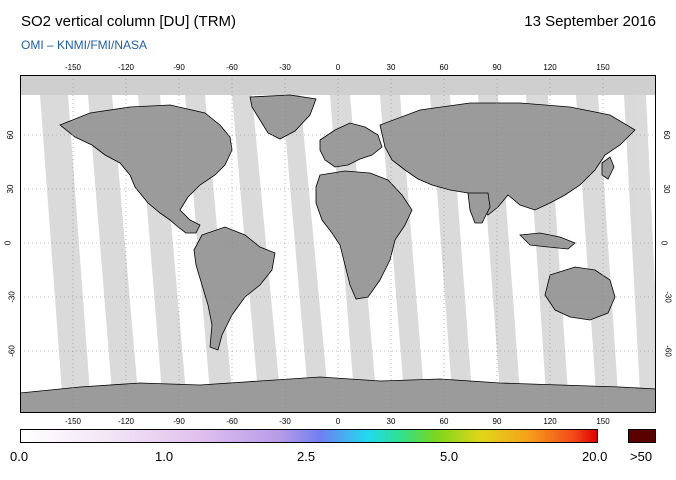  Describe the element at coordinates (306, 456) in the screenshot. I see `colorbar-label: 2.5` at that location.